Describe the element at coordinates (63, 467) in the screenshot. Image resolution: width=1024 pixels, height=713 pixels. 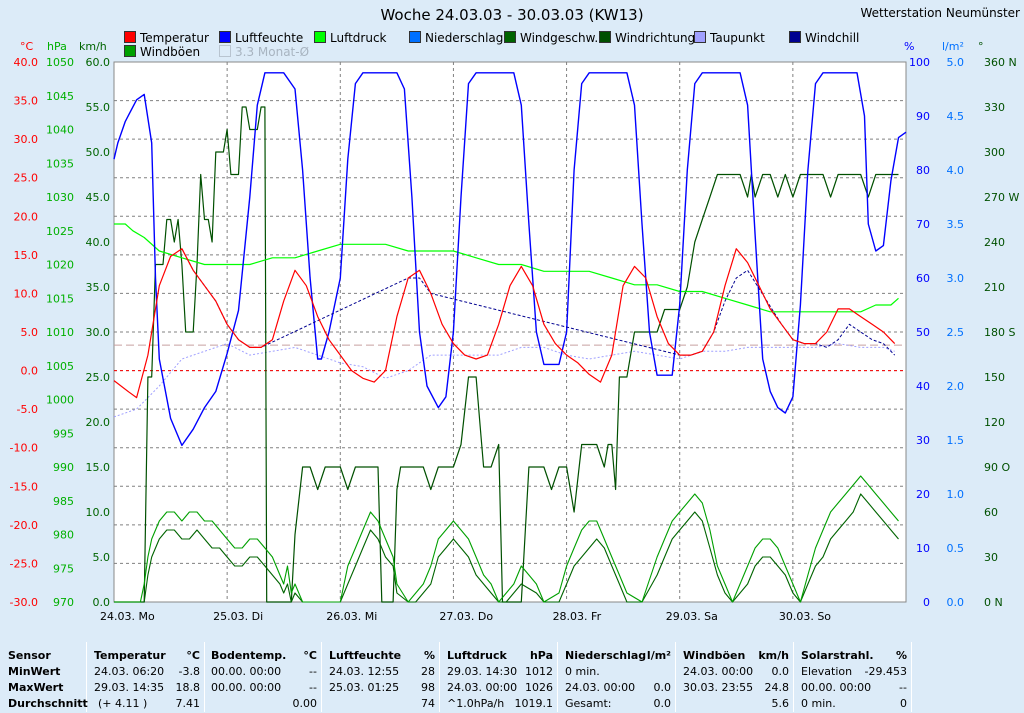
I see `tick-label-press: 990` at that location.